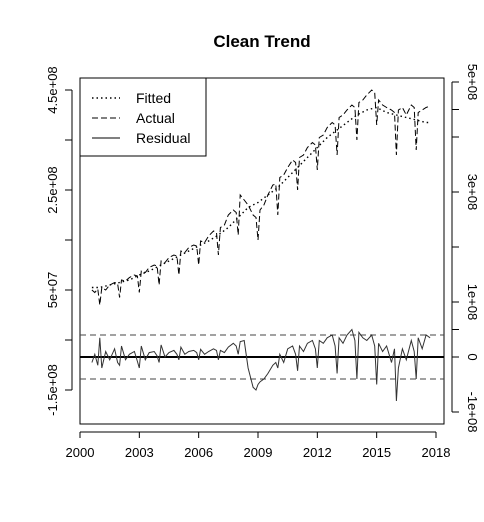 The height and width of the screenshot is (522, 484). What do you see at coordinates (163, 138) in the screenshot?
I see `legend-label-residual: Residual` at bounding box center [163, 138].